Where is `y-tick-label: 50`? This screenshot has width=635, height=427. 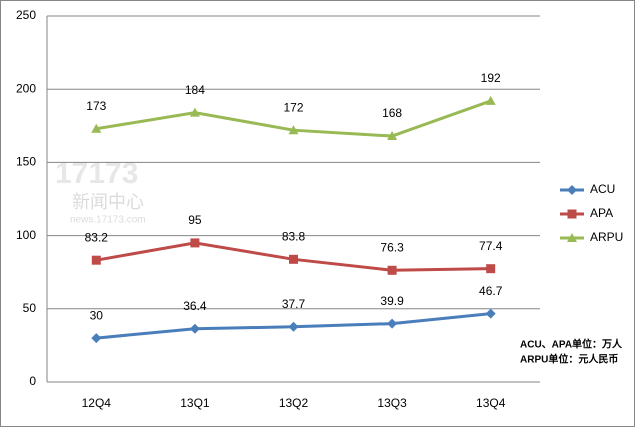
y-tick-label: 50 is located at coordinates (30, 308).